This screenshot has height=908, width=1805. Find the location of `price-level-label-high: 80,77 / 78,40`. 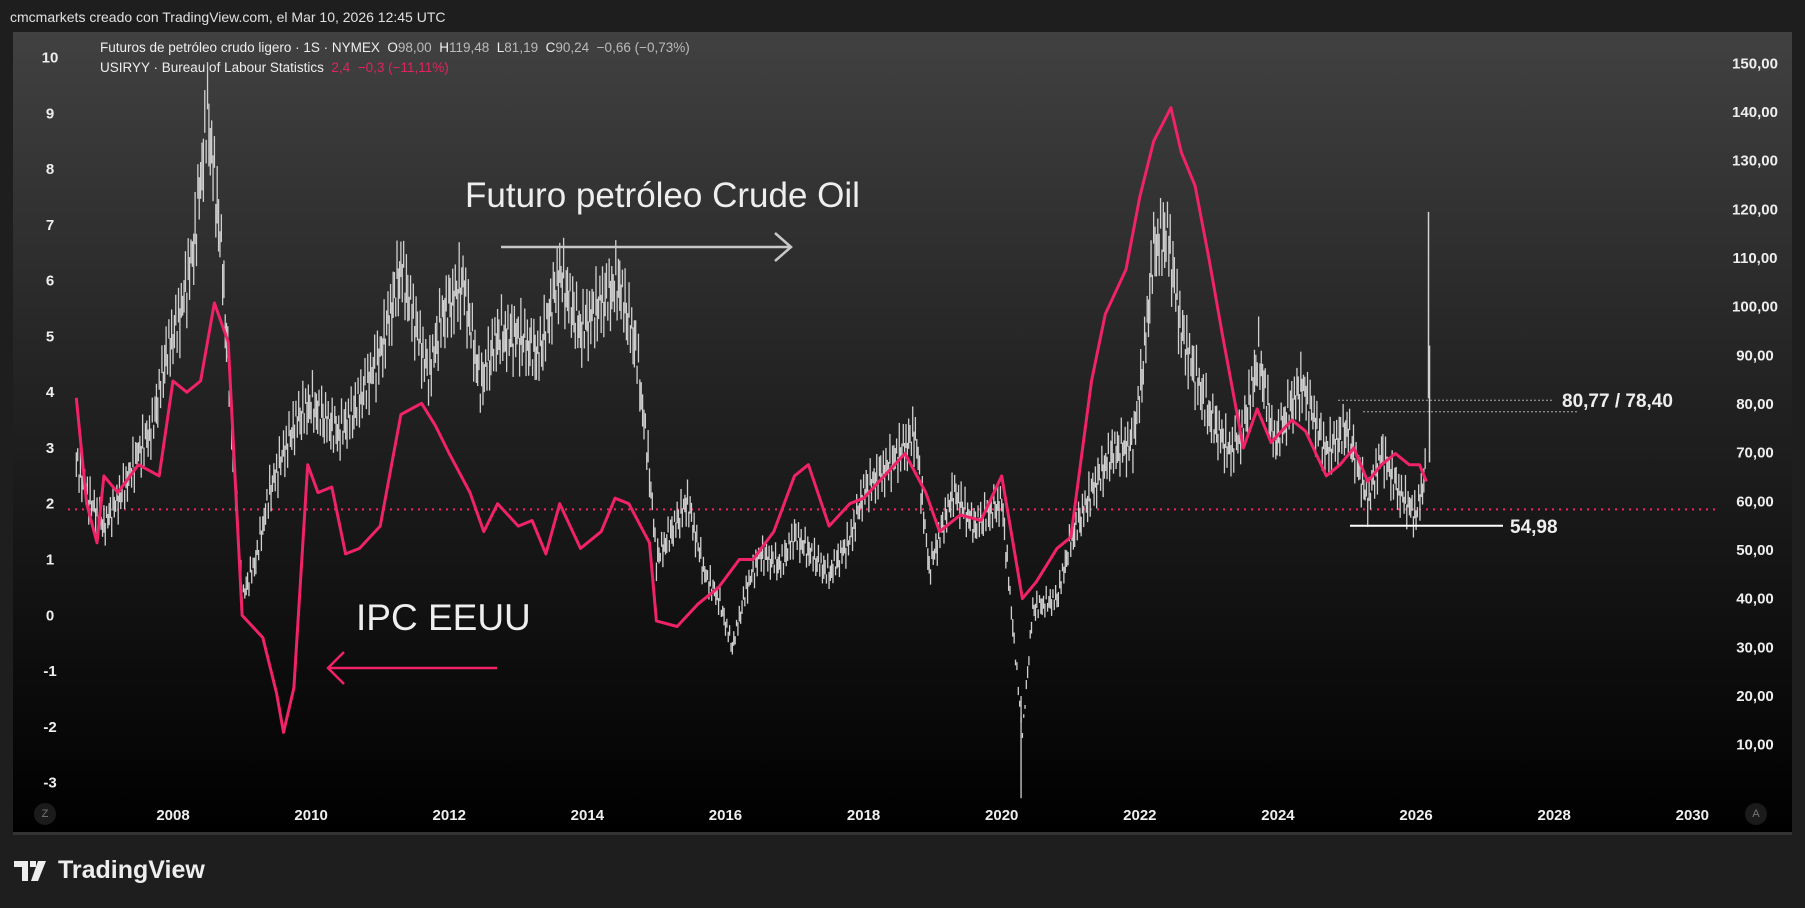

price-level-label-high: 80,77 / 78,40 is located at coordinates (1617, 401).